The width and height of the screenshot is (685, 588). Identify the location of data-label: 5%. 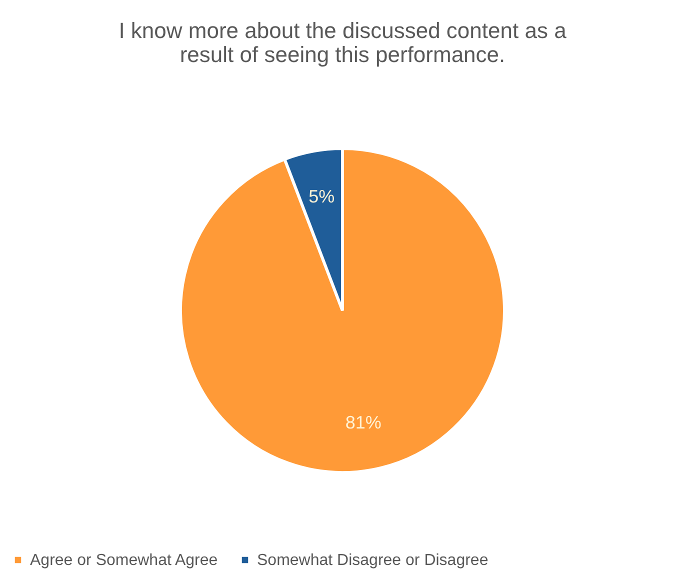
(321, 196).